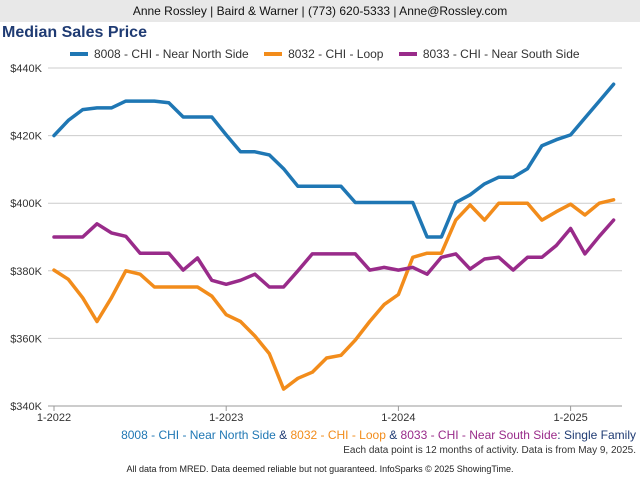 The height and width of the screenshot is (480, 640). What do you see at coordinates (336, 54) in the screenshot?
I see `legend-label: 8032 - CHI - Loop` at bounding box center [336, 54].